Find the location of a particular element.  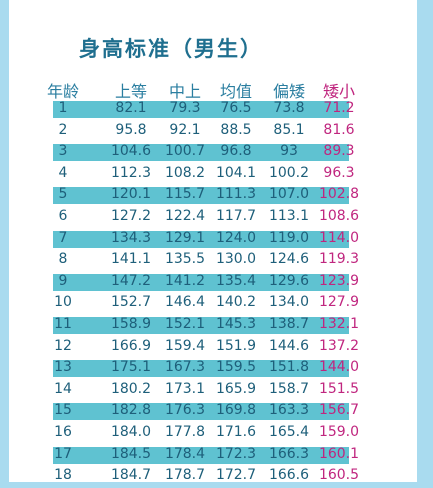

cell-age: 6 is located at coordinates (63, 215).